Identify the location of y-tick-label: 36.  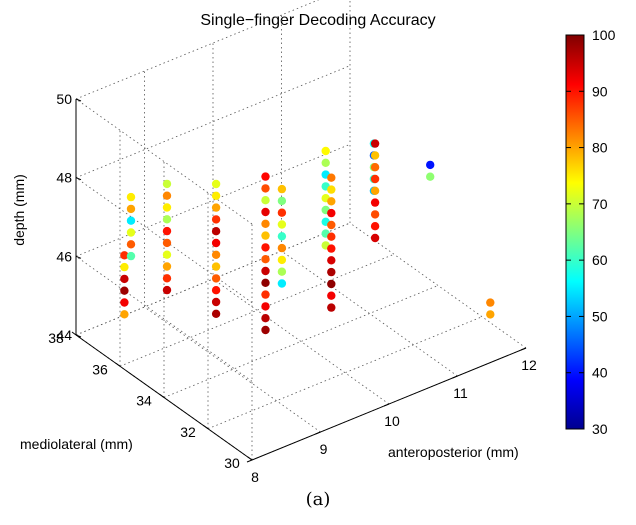
(100, 369).